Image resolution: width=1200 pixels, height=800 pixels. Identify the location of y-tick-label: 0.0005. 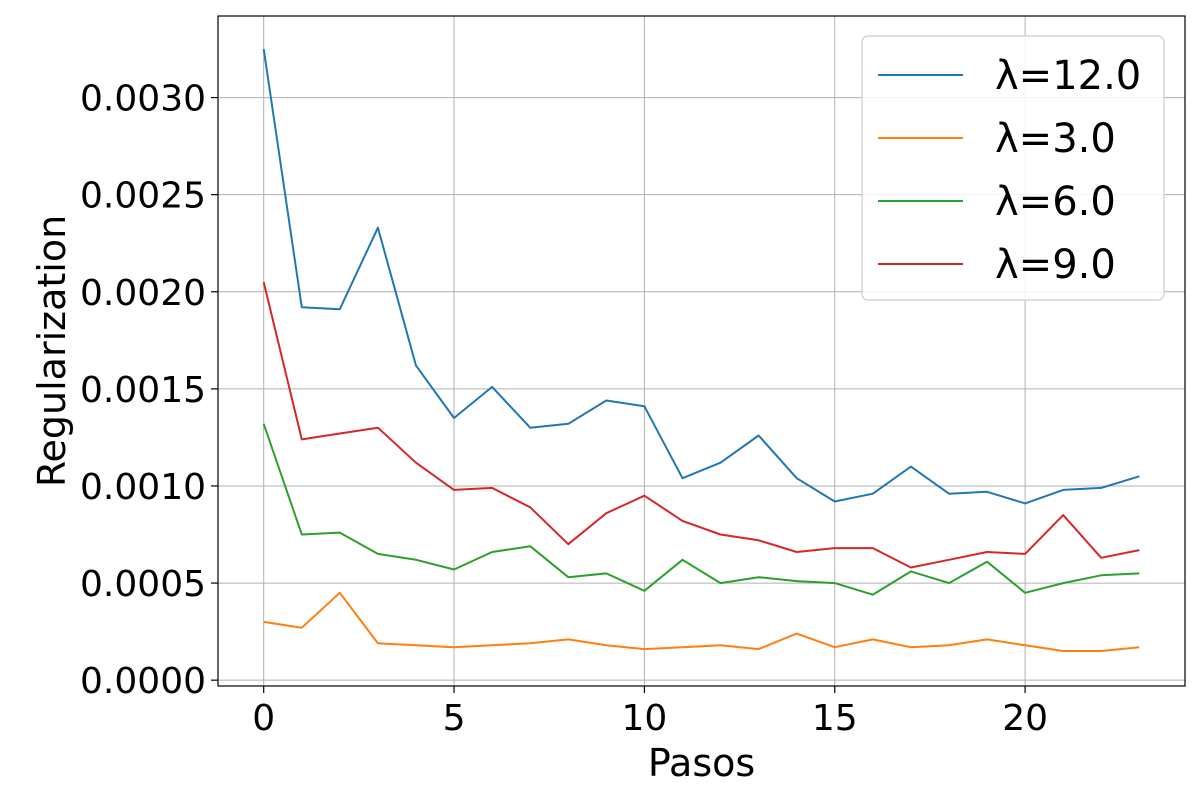
(143, 584).